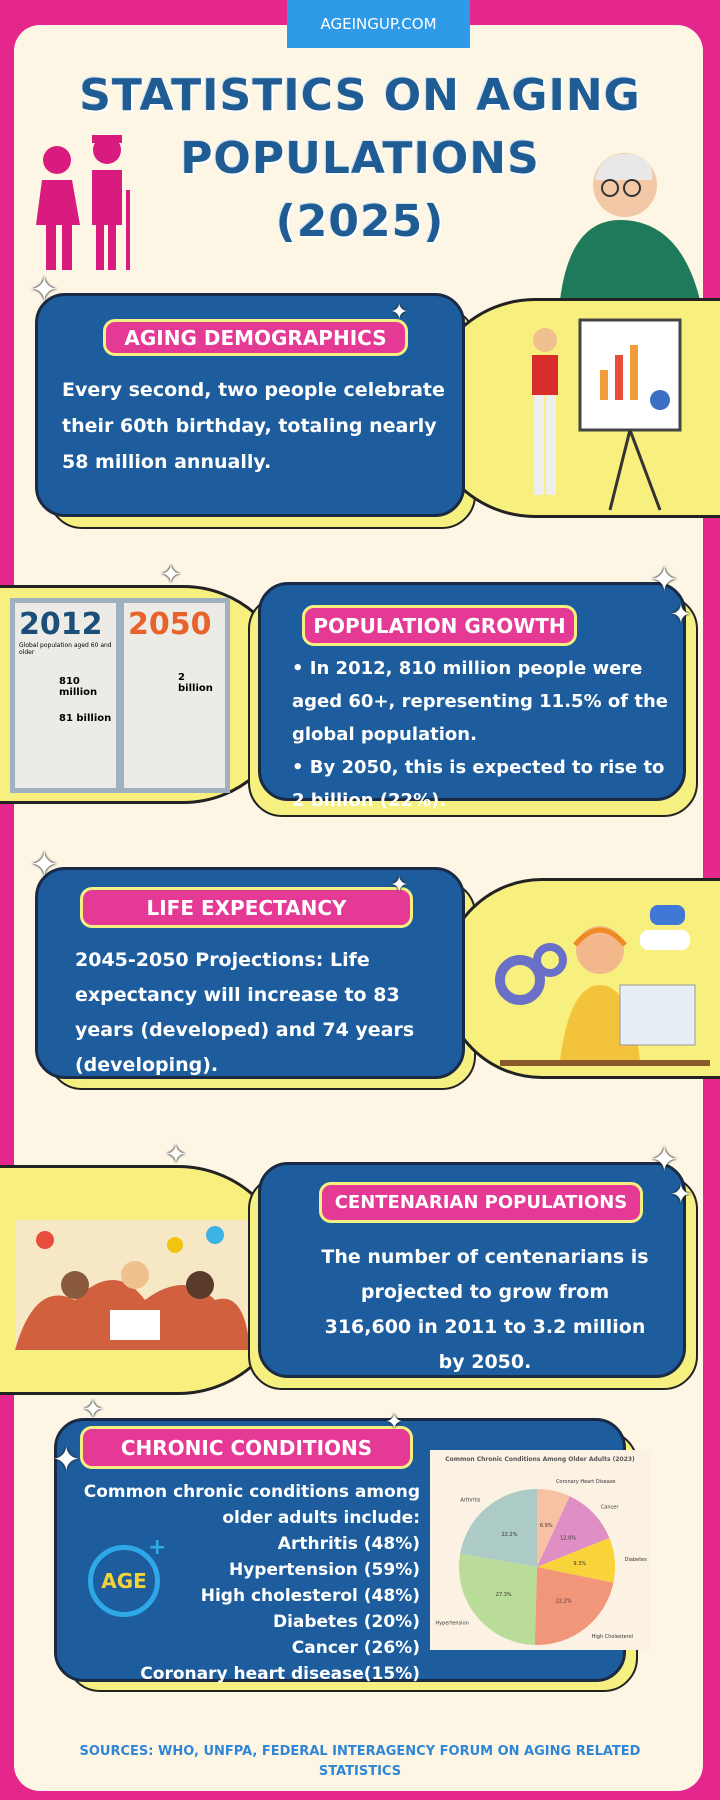  I want to click on list-item: Coronary heart disease(15%), so click(280, 1674).